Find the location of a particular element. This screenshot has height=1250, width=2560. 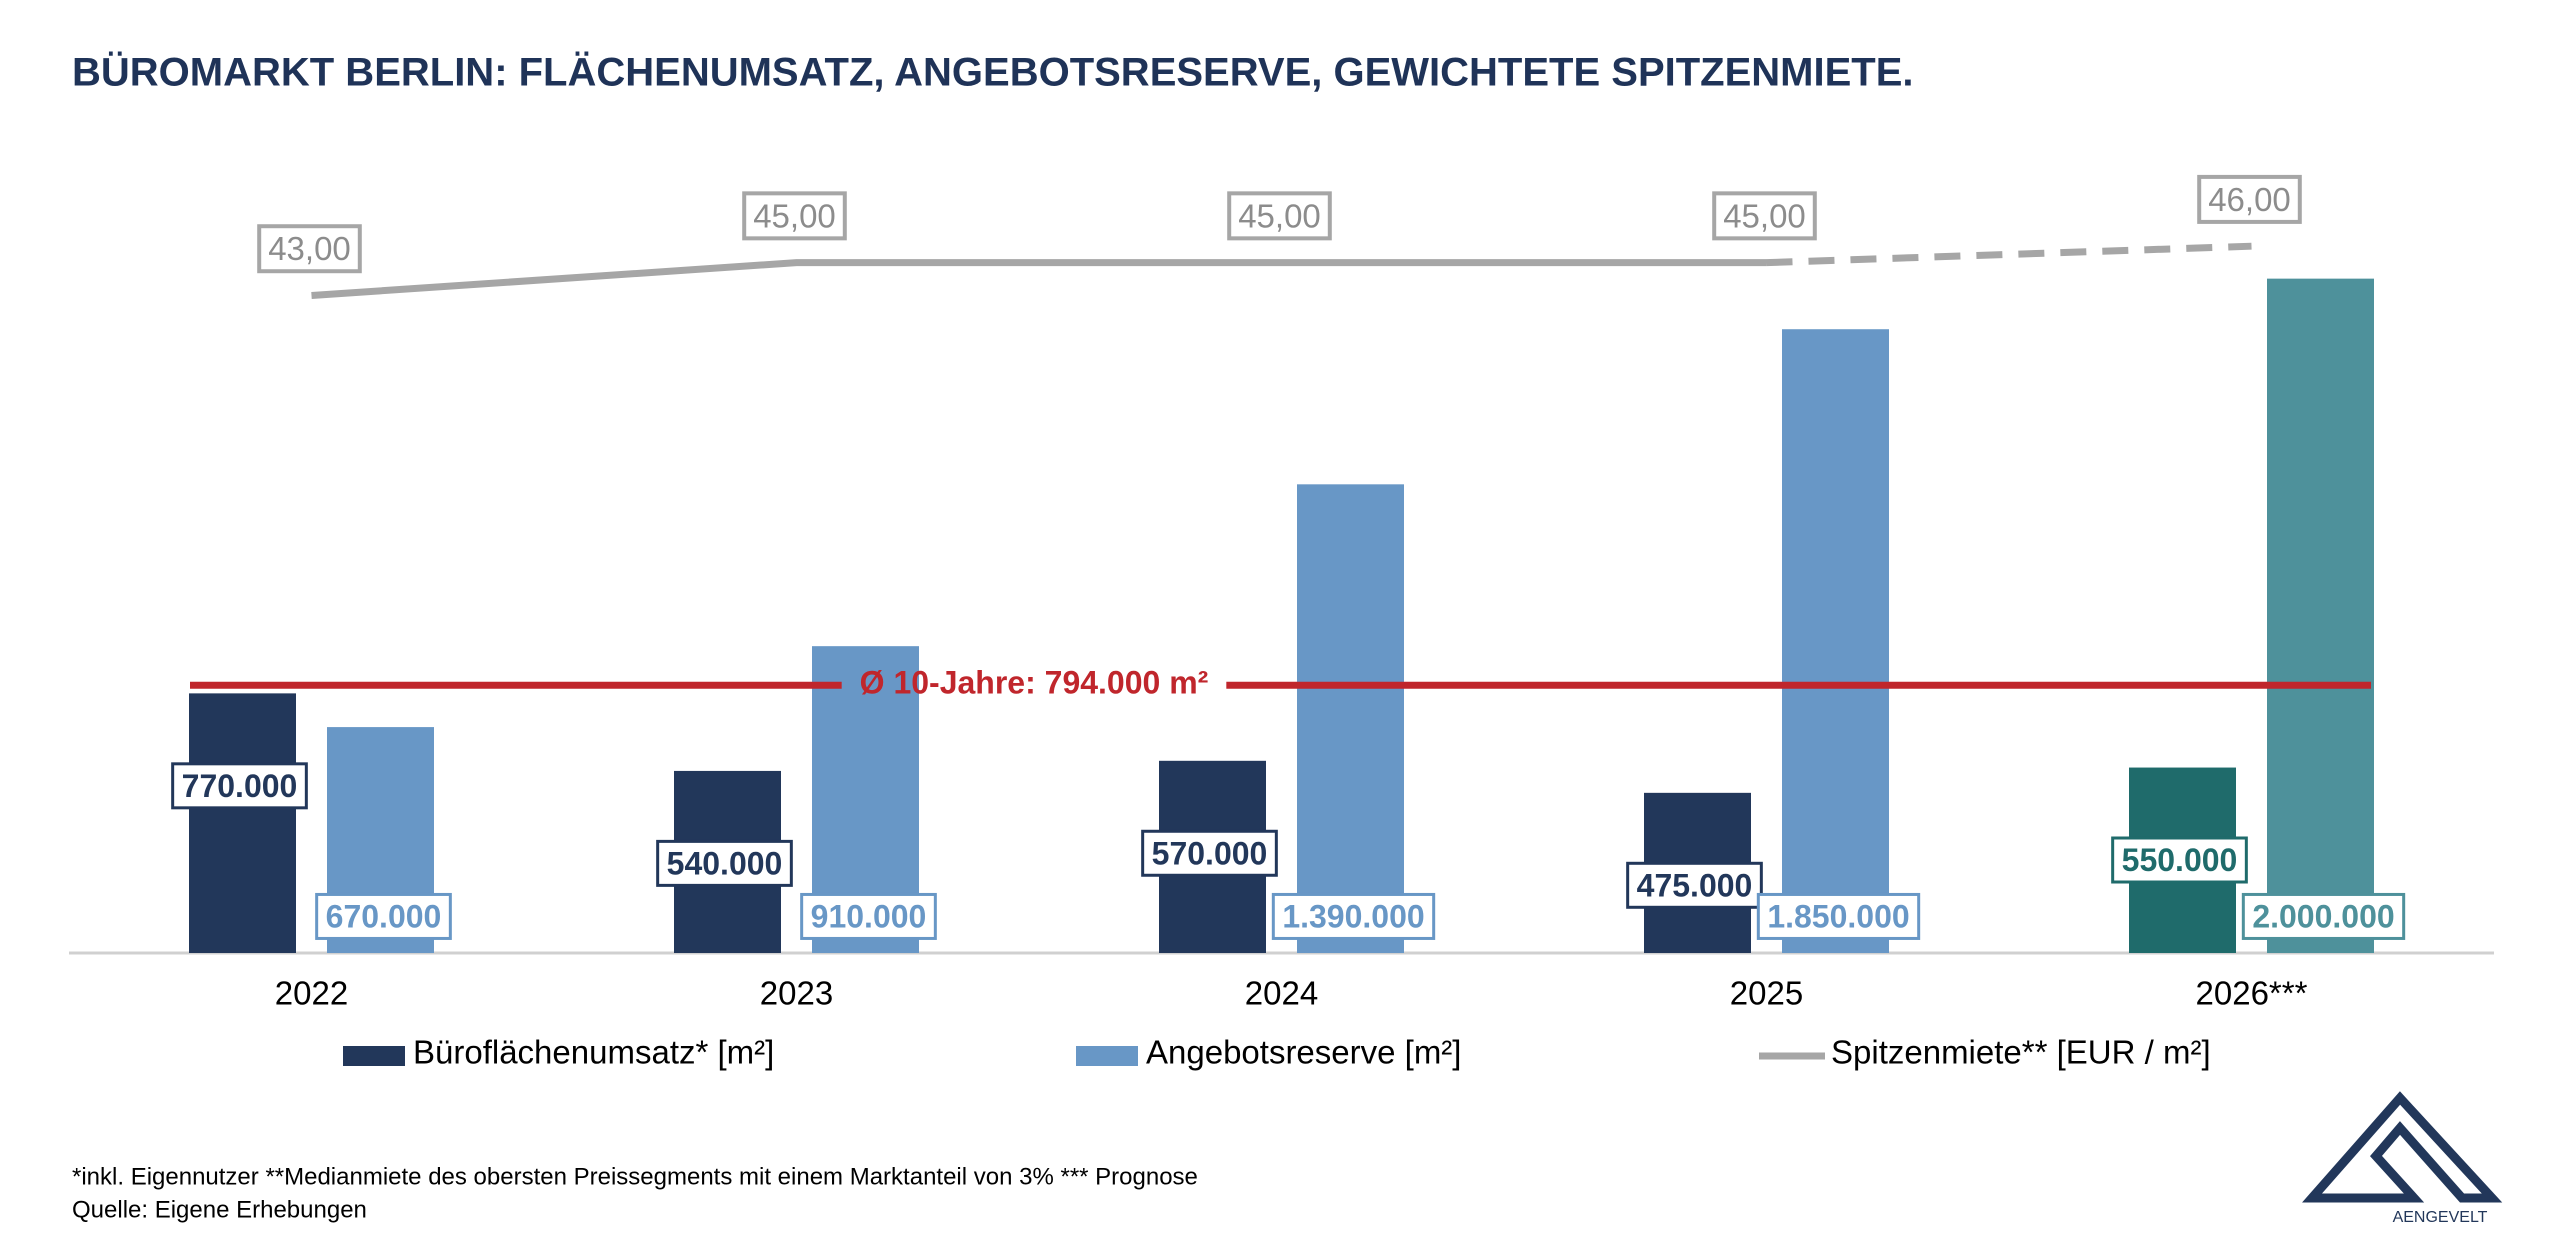

value-label: 570.000 is located at coordinates (1210, 853).